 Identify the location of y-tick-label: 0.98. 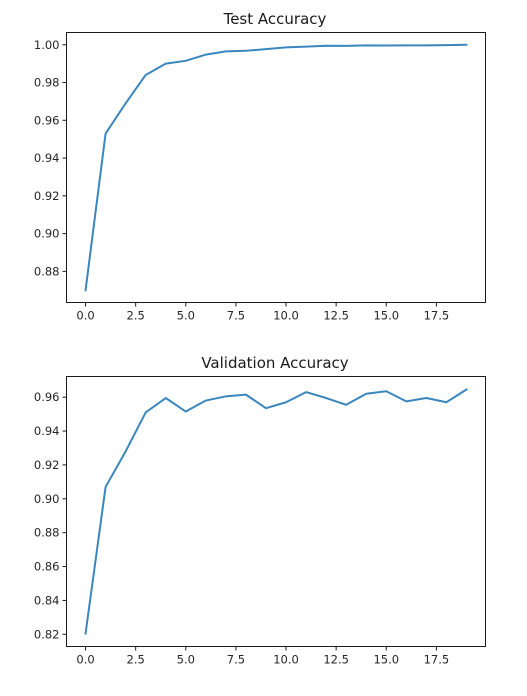
(47, 83).